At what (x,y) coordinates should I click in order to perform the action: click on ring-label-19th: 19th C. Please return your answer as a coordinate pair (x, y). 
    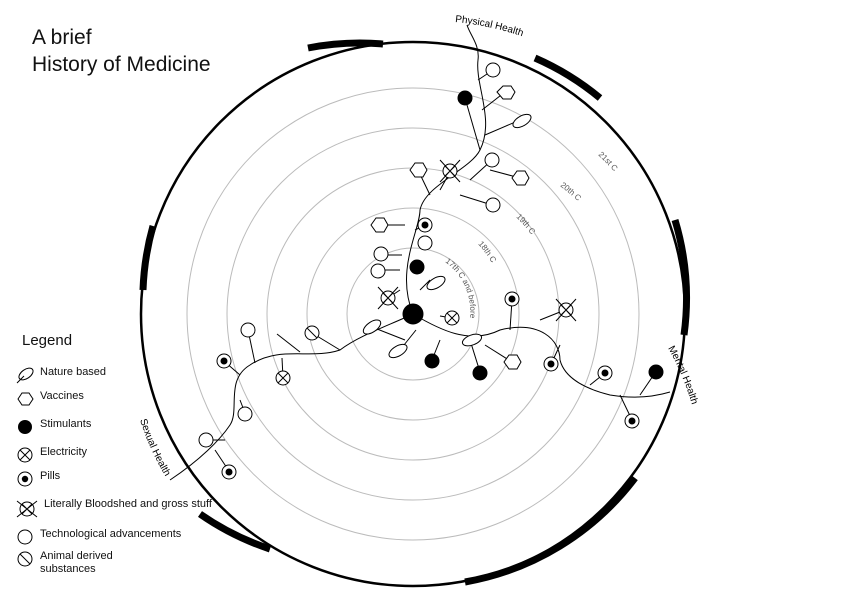
    Looking at the image, I should click on (526, 224).